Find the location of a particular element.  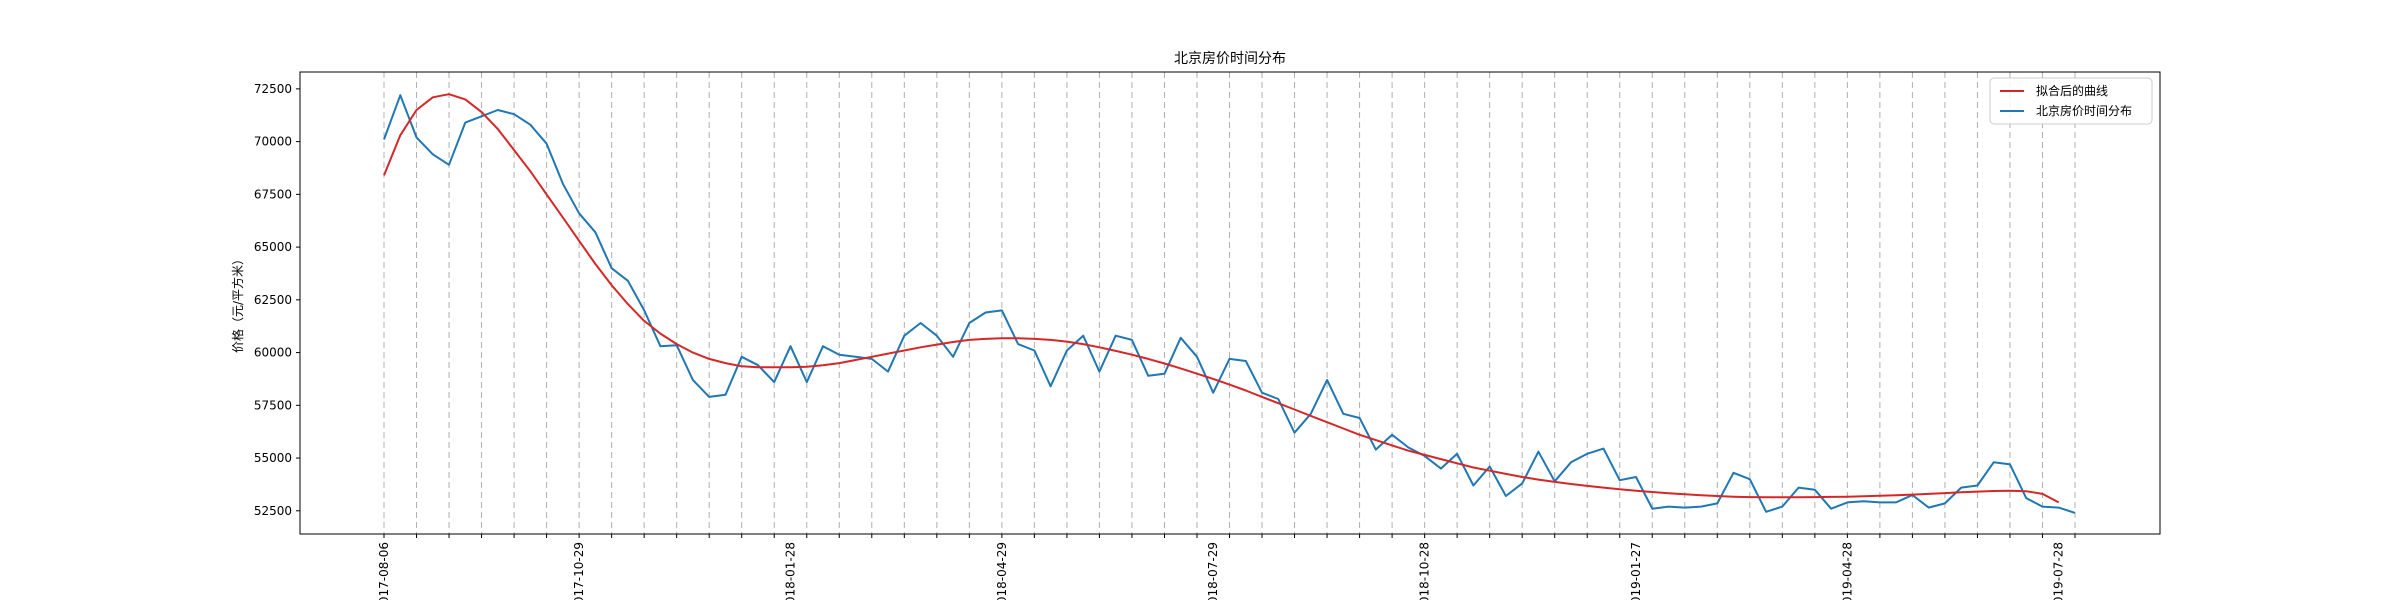

y-tick-label: 60000 is located at coordinates (273, 353).